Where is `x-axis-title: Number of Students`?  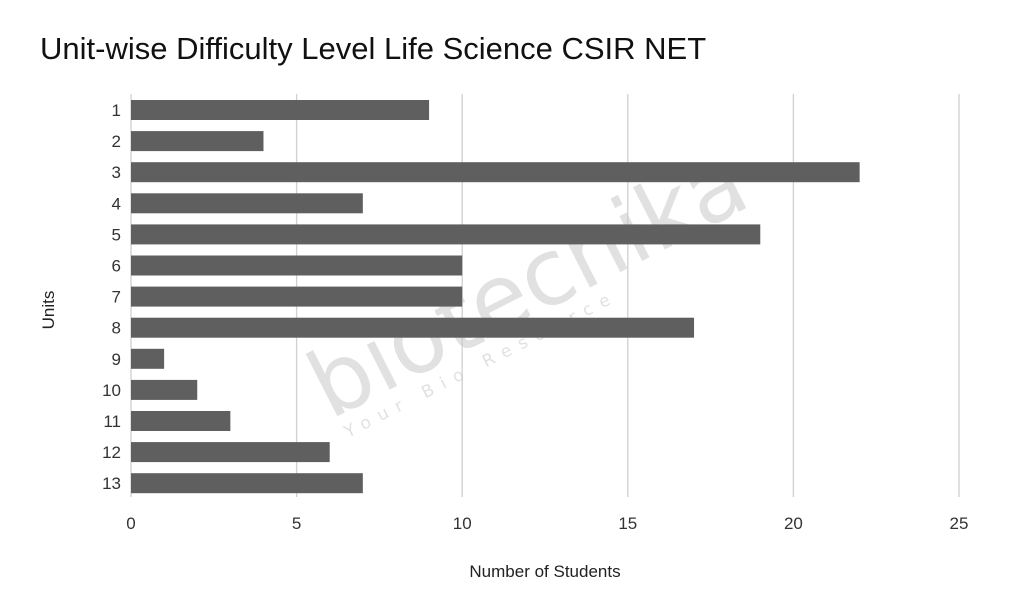 x-axis-title: Number of Students is located at coordinates (544, 571).